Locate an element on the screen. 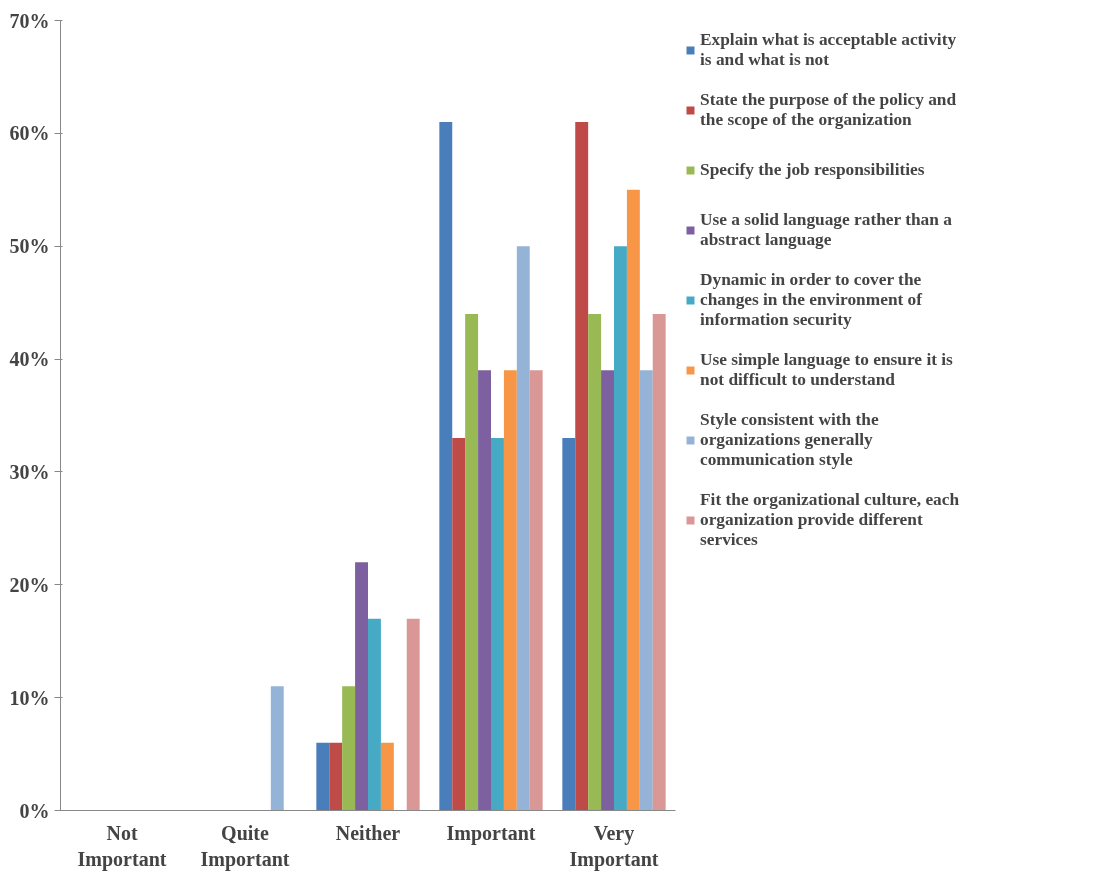 This screenshot has height=892, width=1106. y-tick-label: 0% is located at coordinates (34, 810).